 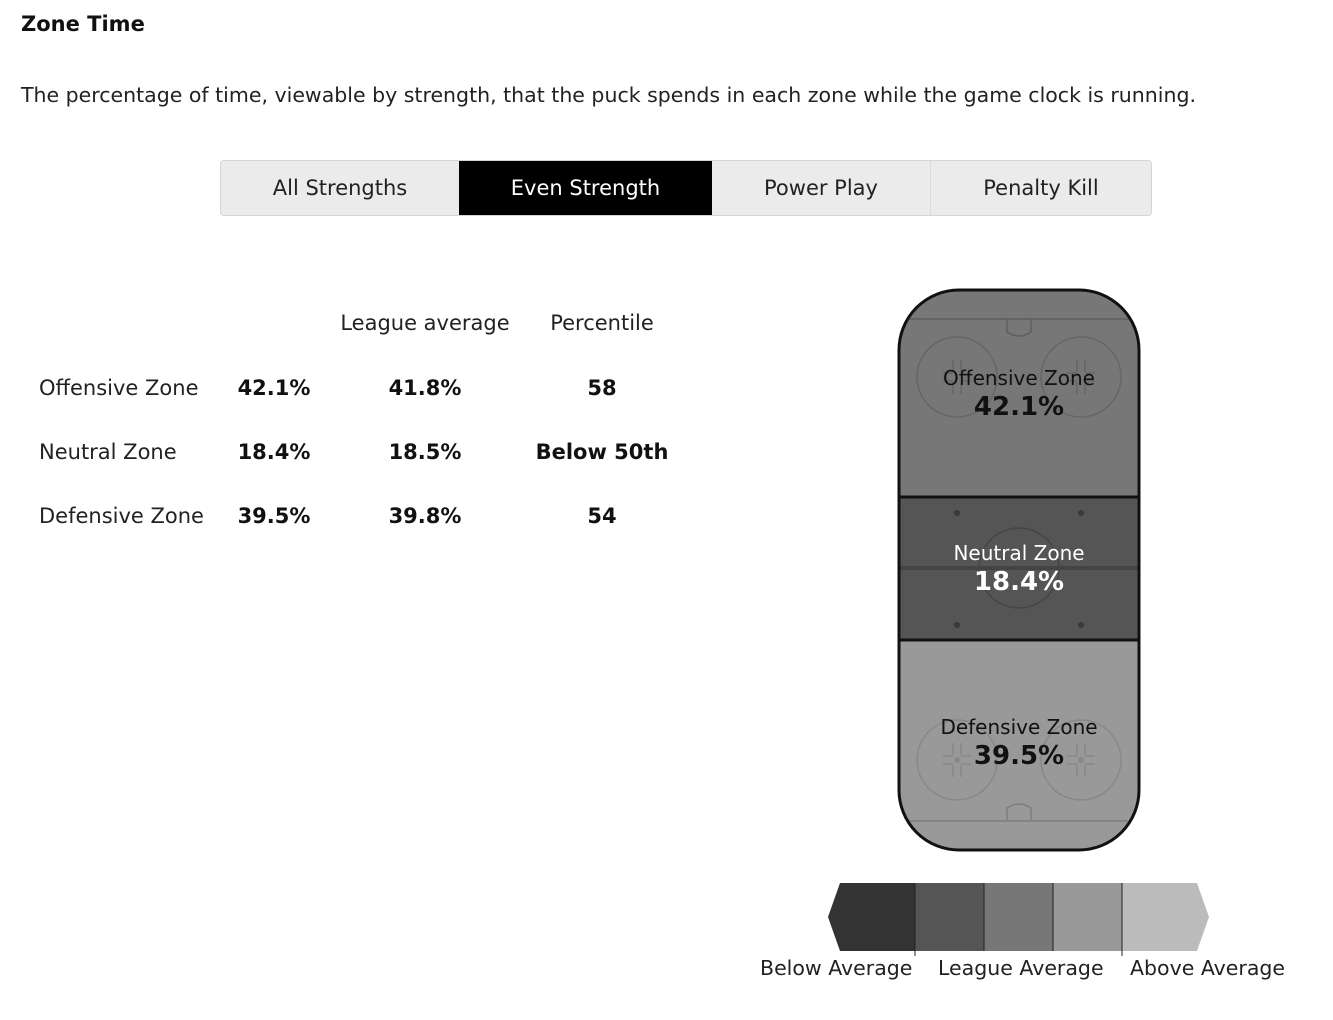 What do you see at coordinates (83, 24) in the screenshot?
I see `section-title: Zone Time` at bounding box center [83, 24].